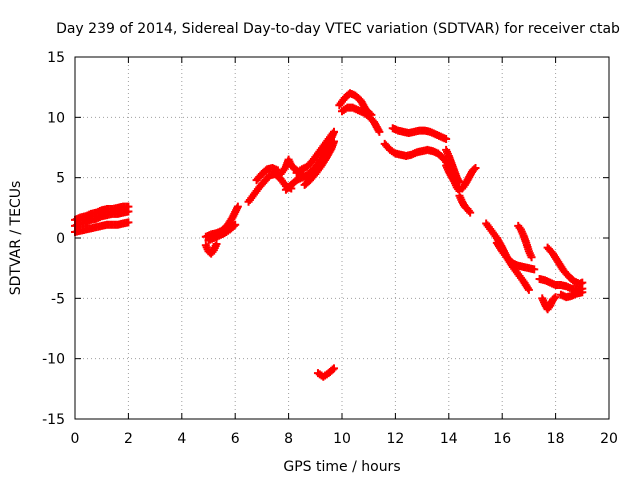 The width and height of the screenshot is (640, 480). I want to click on series-descent-13.9-14.4h-b, so click(453, 166).